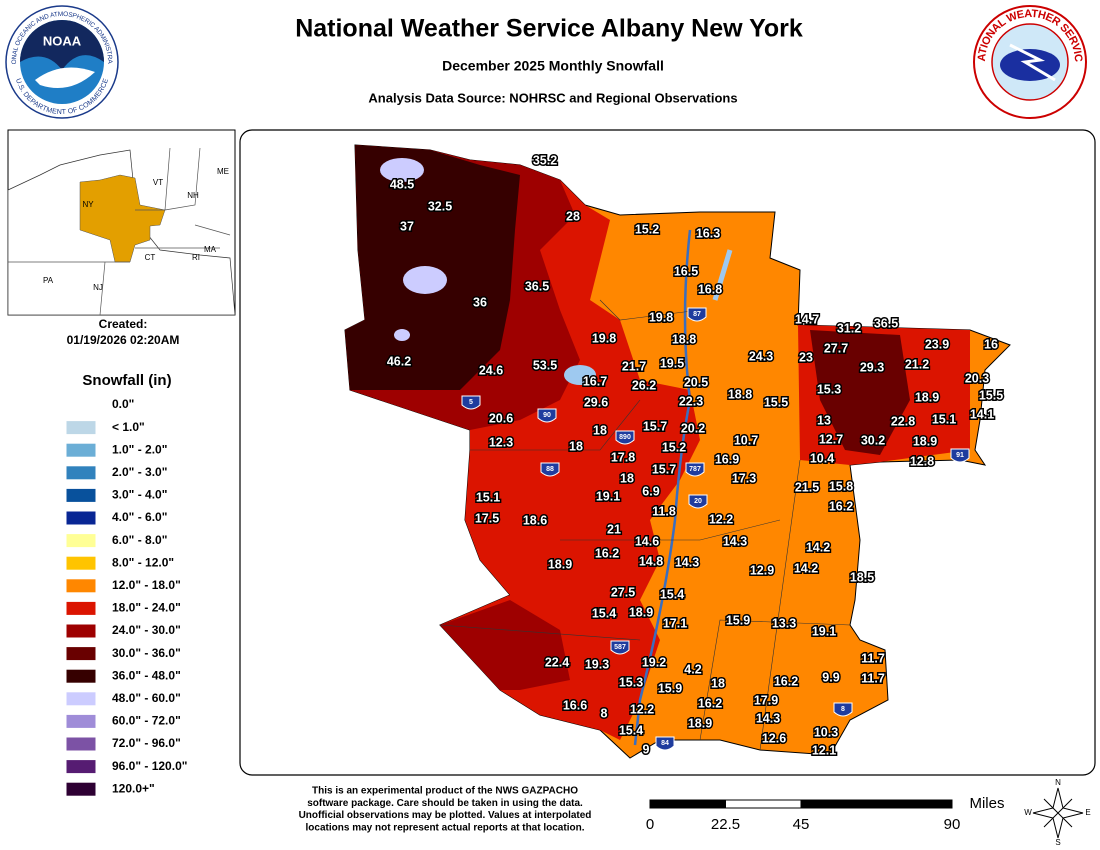  Describe the element at coordinates (1057, 842) in the screenshot. I see `compass-letter: S` at that location.